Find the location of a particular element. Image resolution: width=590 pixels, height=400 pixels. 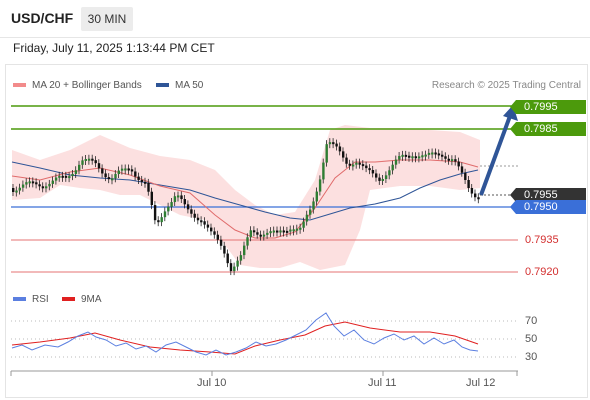

rsi-ma-swatch-icon is located at coordinates (68, 299).